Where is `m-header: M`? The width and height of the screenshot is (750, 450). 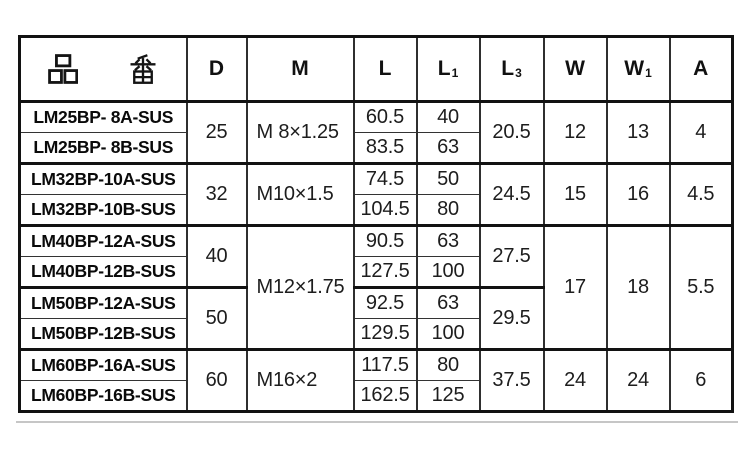
m-header: M is located at coordinates (300, 69).